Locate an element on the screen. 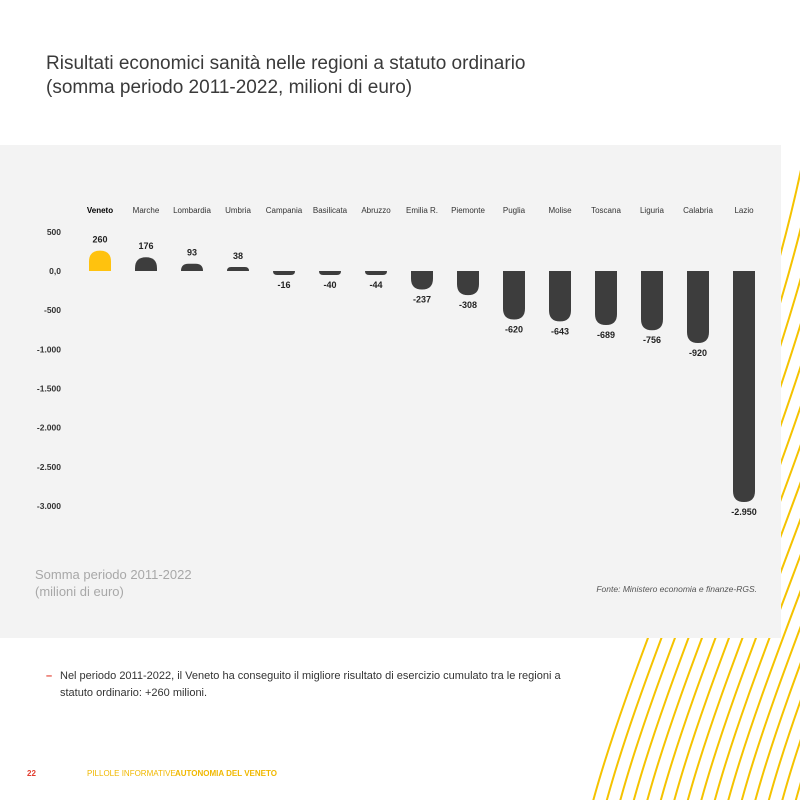  y-tick-label: -1.000 is located at coordinates (49, 349).